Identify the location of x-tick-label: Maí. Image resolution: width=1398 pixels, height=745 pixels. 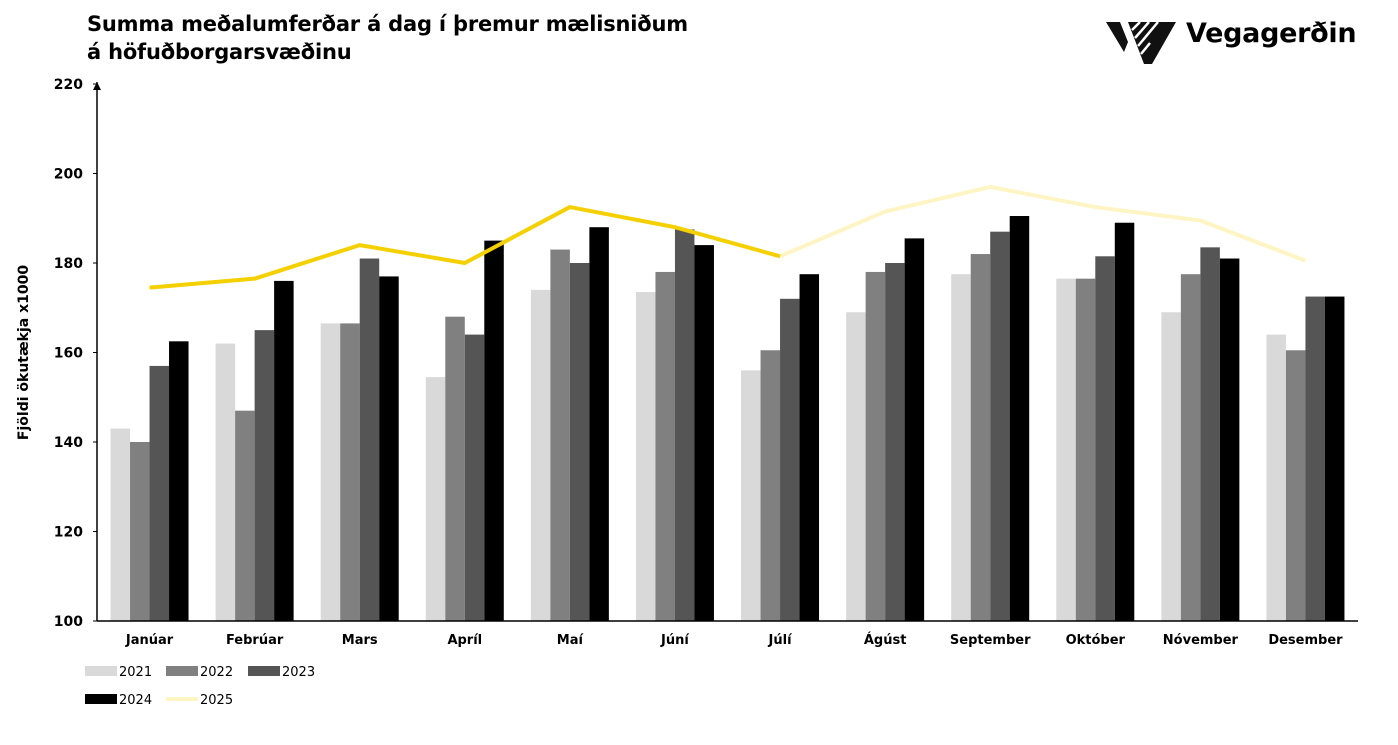
(571, 640).